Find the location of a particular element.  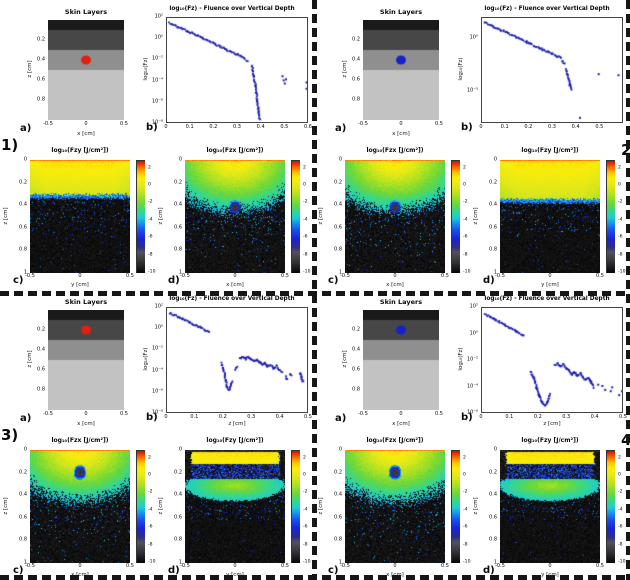

panel-letter-d: d) is located at coordinates (489, 280).